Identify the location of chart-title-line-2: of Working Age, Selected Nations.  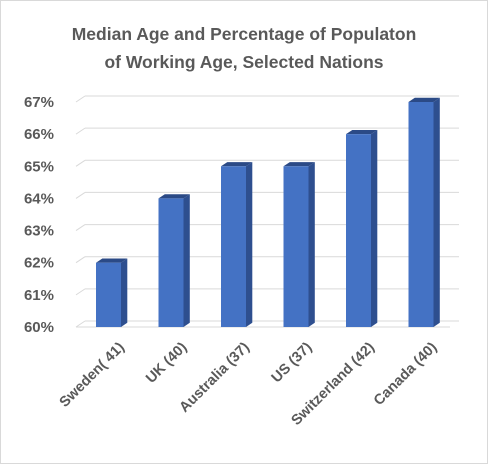
(244, 62).